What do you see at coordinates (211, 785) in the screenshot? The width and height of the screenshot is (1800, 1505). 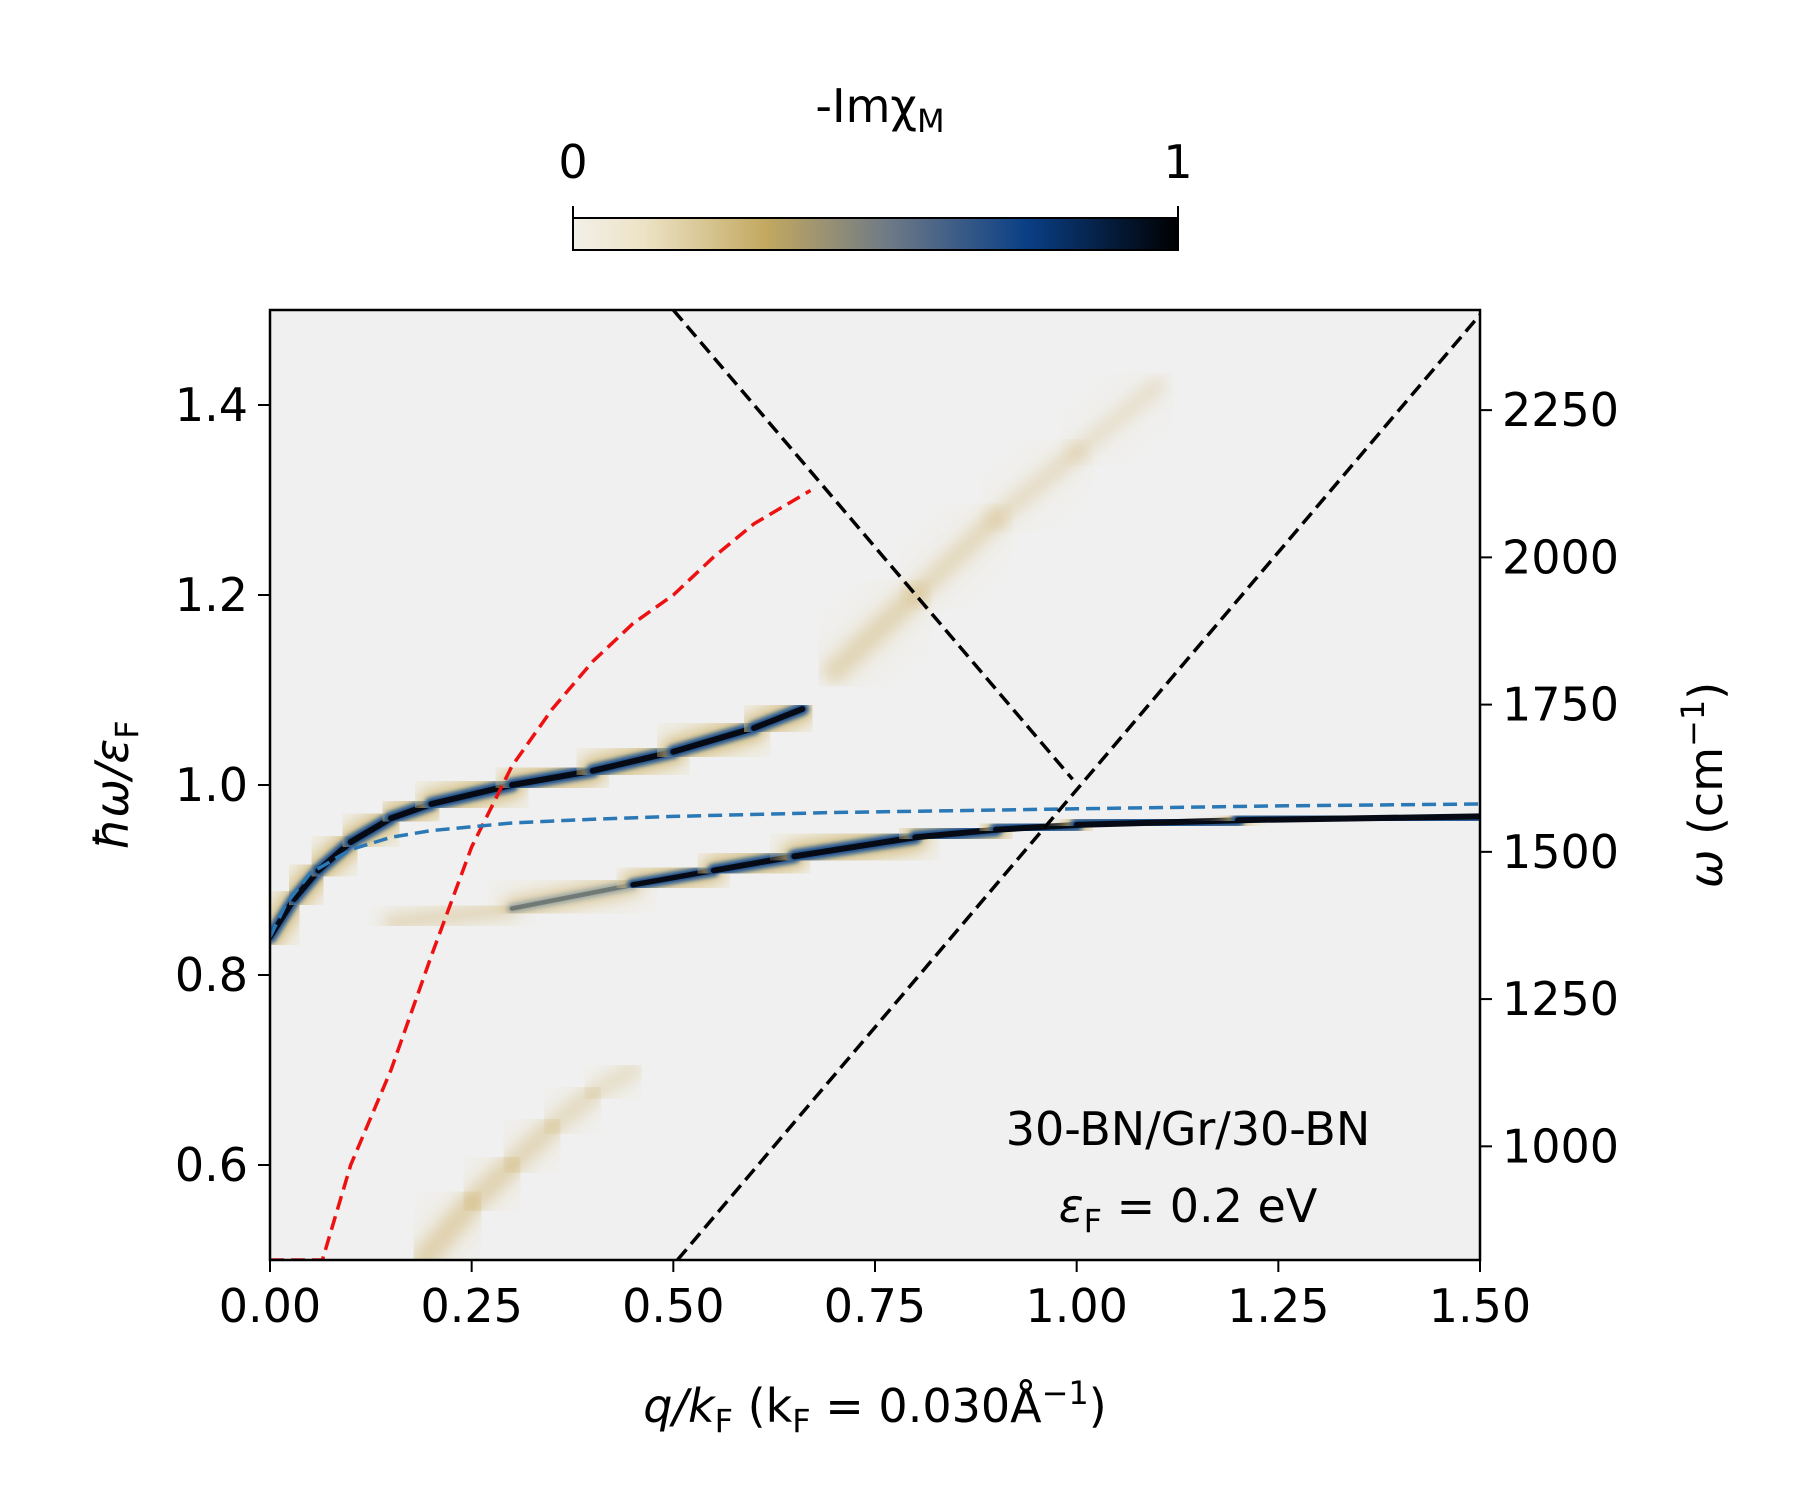 I see `y-tick-label: 1.0` at bounding box center [211, 785].